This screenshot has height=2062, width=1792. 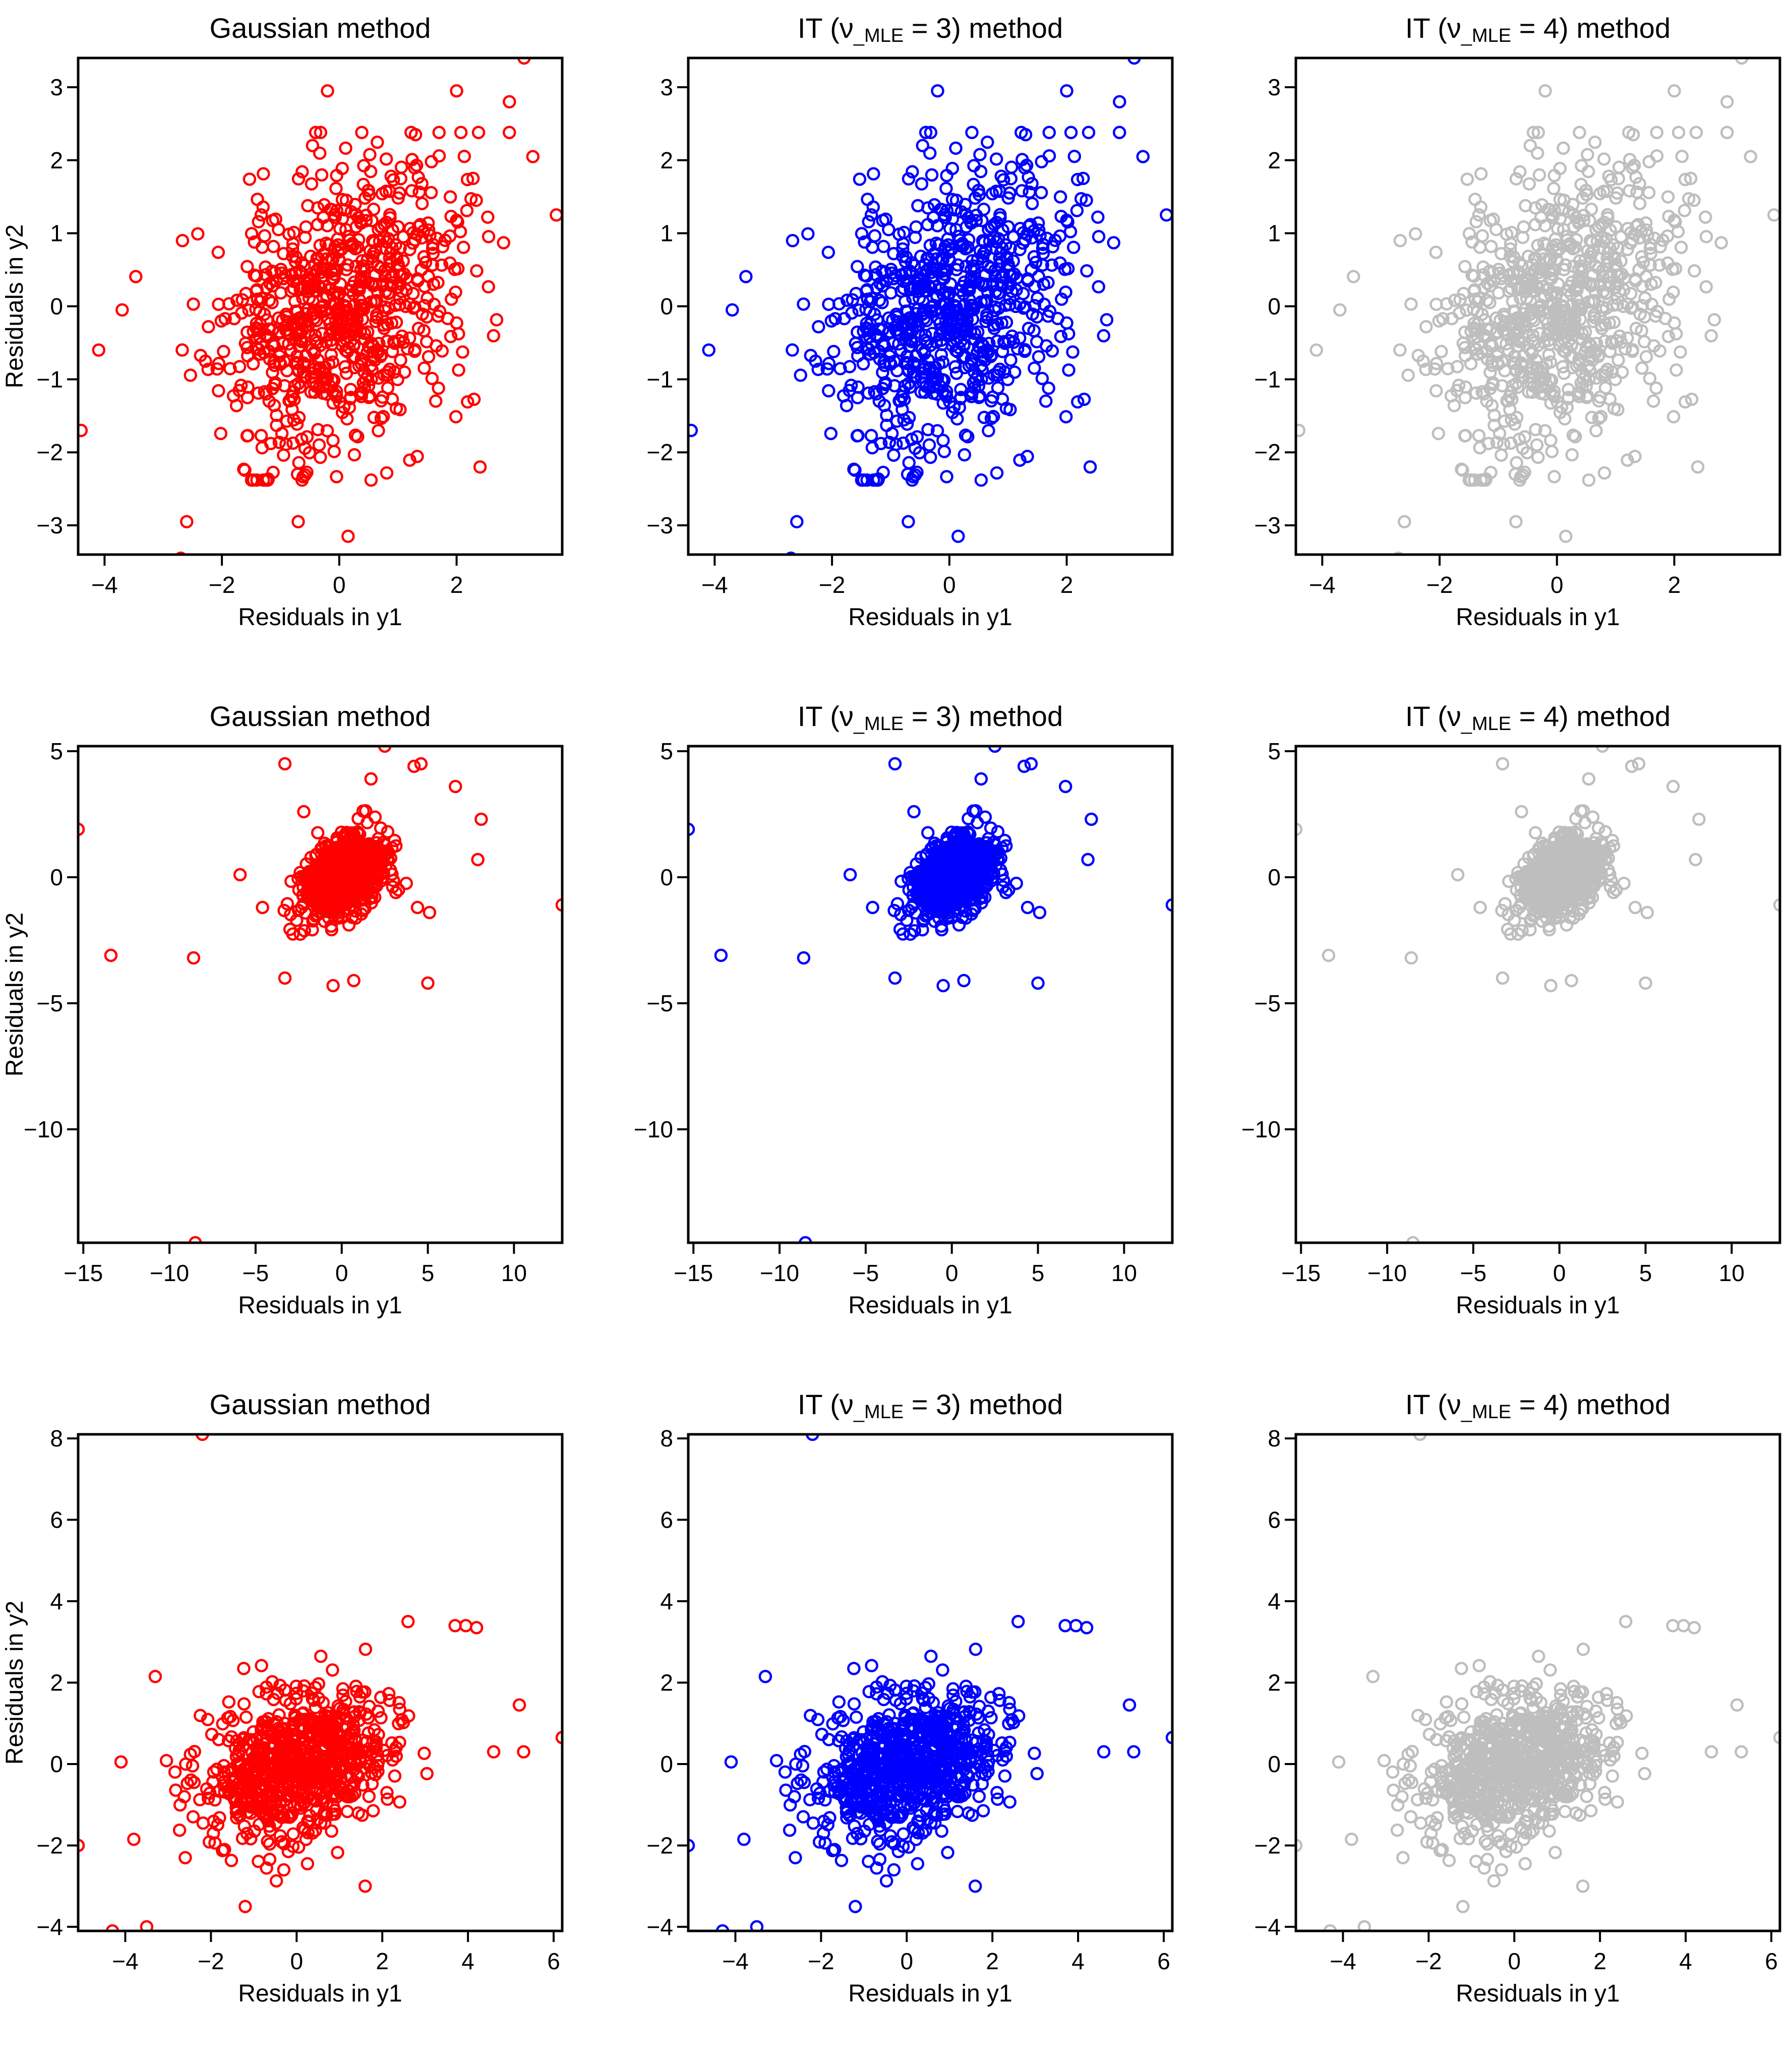 What do you see at coordinates (320, 28) in the screenshot?
I see `chart-title: Gaussian method` at bounding box center [320, 28].